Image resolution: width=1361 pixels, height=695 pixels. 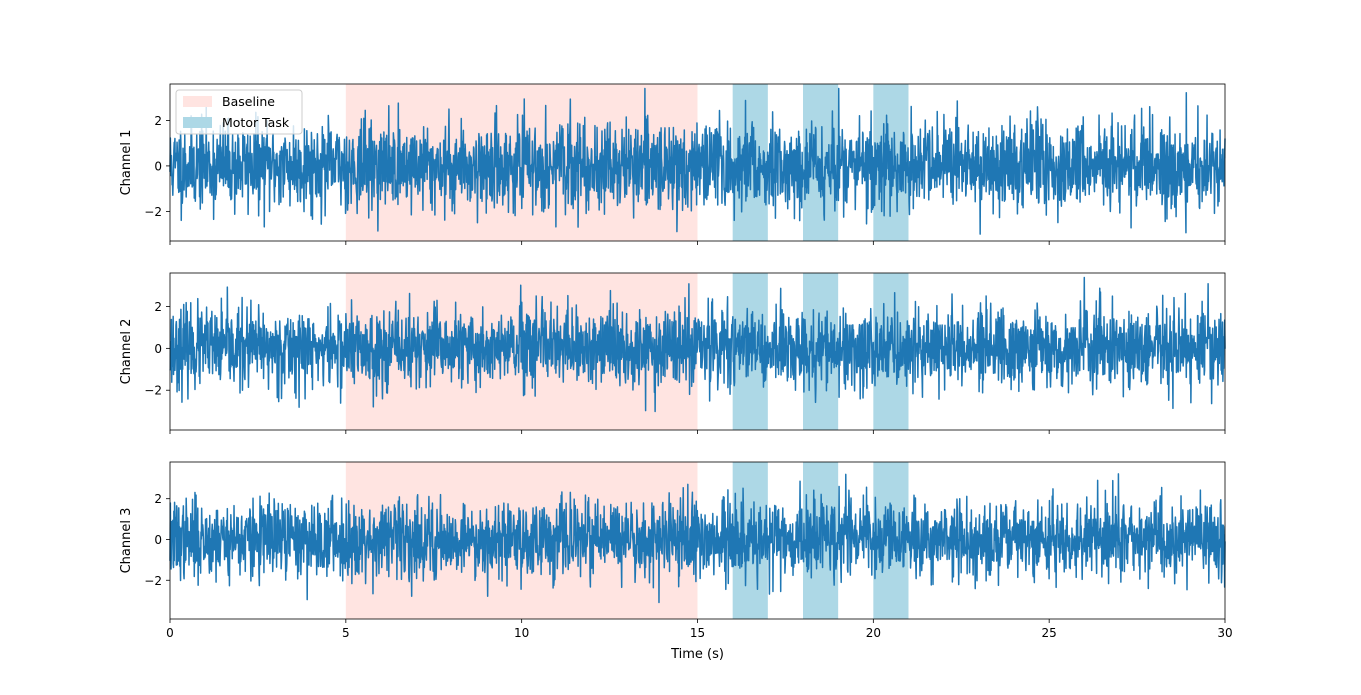 I want to click on x-tick-label: 5, so click(x=346, y=633).